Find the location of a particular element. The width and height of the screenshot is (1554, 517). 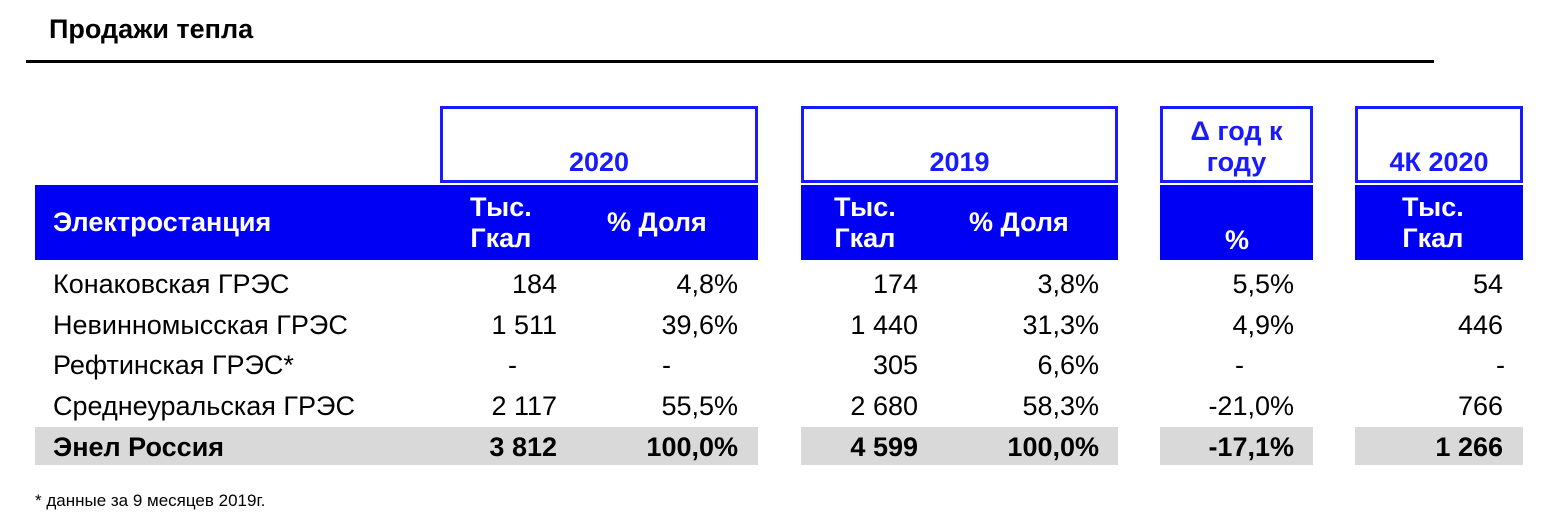

row-value-2020: 2 117 is located at coordinates (524, 406).